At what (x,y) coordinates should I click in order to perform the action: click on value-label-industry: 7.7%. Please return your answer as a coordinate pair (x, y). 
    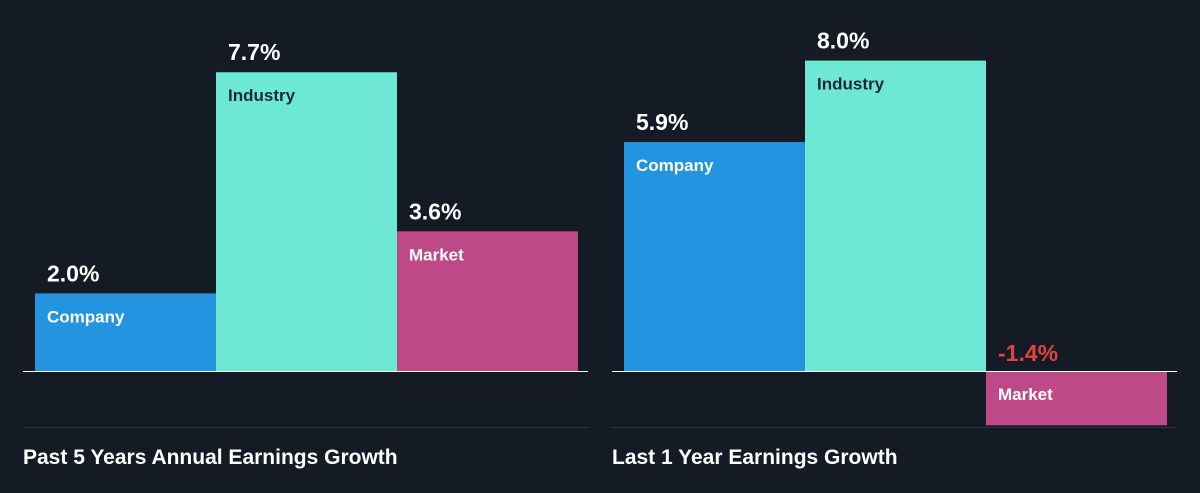
    Looking at the image, I should click on (254, 52).